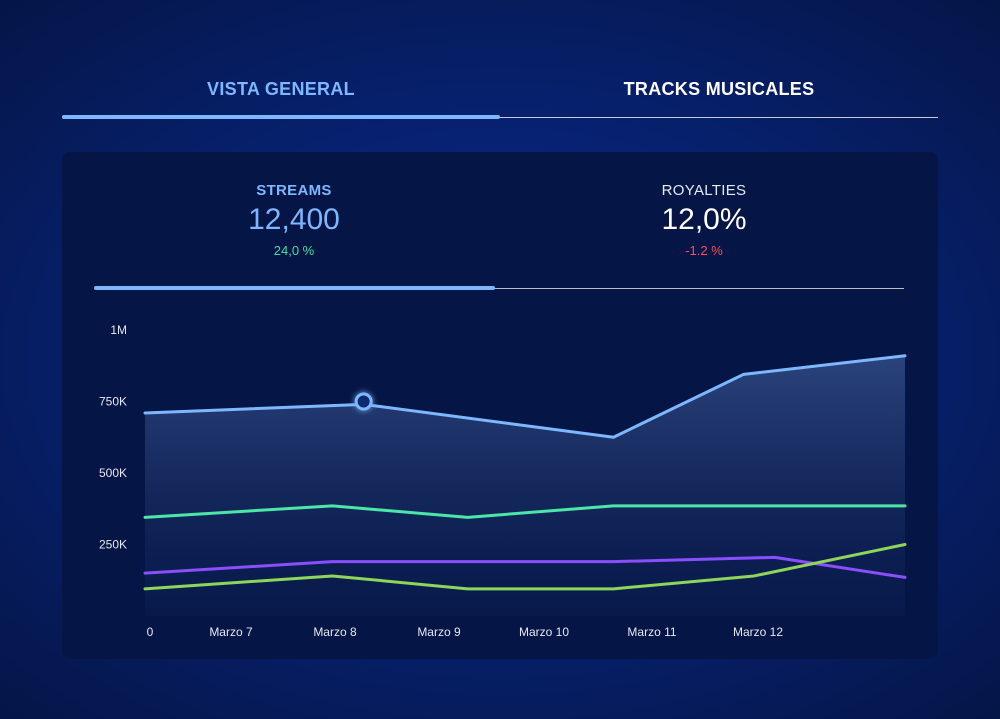 This screenshot has width=1000, height=719. Describe the element at coordinates (719, 88) in the screenshot. I see `tab-tracks-musicales: TRACKS MUSICALES` at that location.